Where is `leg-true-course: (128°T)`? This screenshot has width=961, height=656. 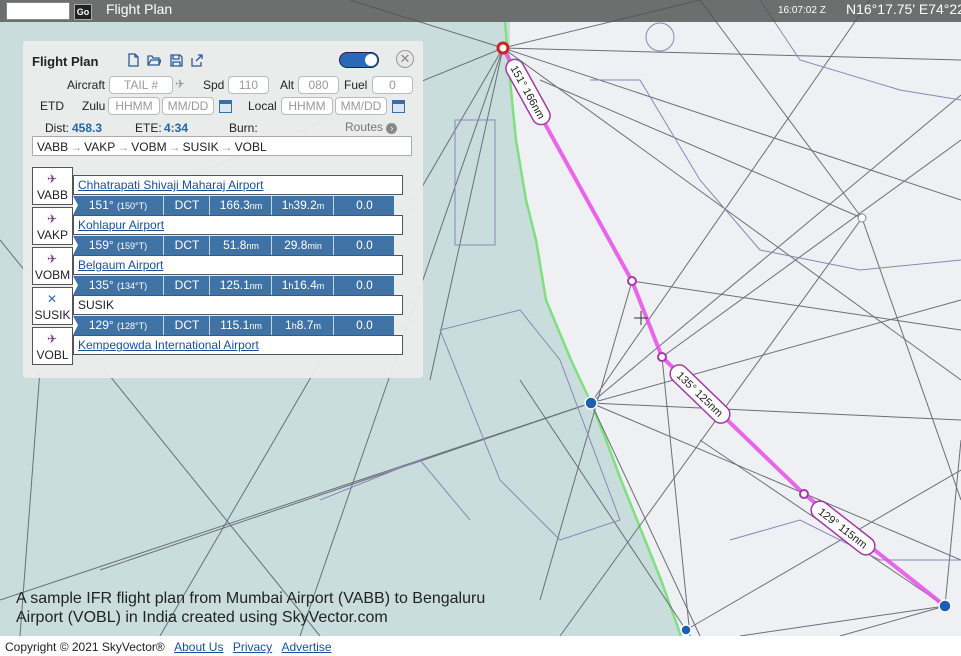
leg-true-course: (128°T) is located at coordinates (132, 326).